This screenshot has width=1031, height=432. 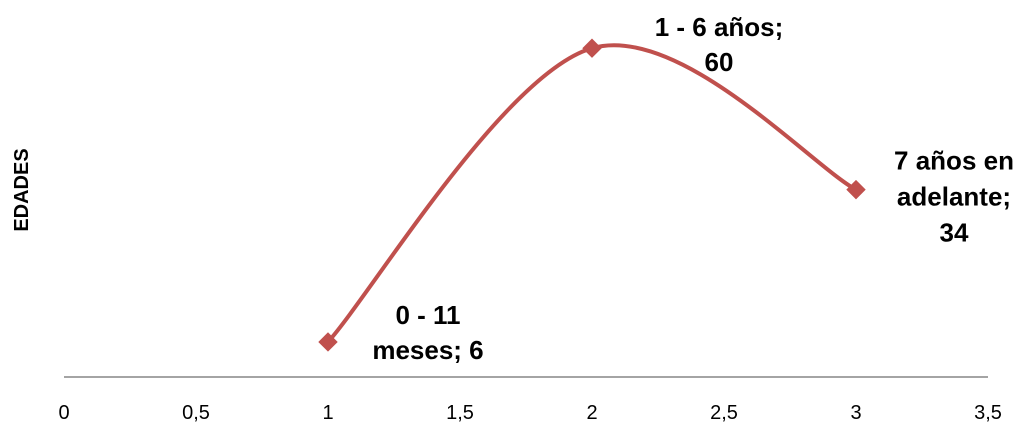 What do you see at coordinates (719, 62) in the screenshot?
I see `data-label-line: 60` at bounding box center [719, 62].